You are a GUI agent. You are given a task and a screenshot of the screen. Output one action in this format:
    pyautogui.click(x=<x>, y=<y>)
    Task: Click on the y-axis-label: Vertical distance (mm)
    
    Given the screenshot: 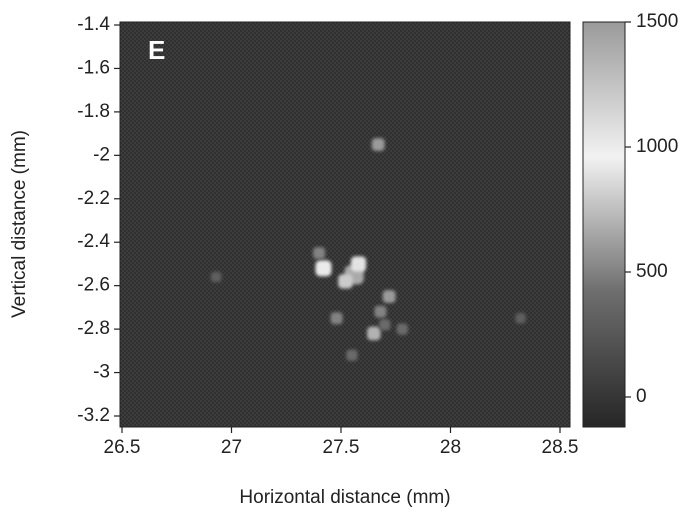 What is the action you would take?
    pyautogui.click(x=19, y=224)
    